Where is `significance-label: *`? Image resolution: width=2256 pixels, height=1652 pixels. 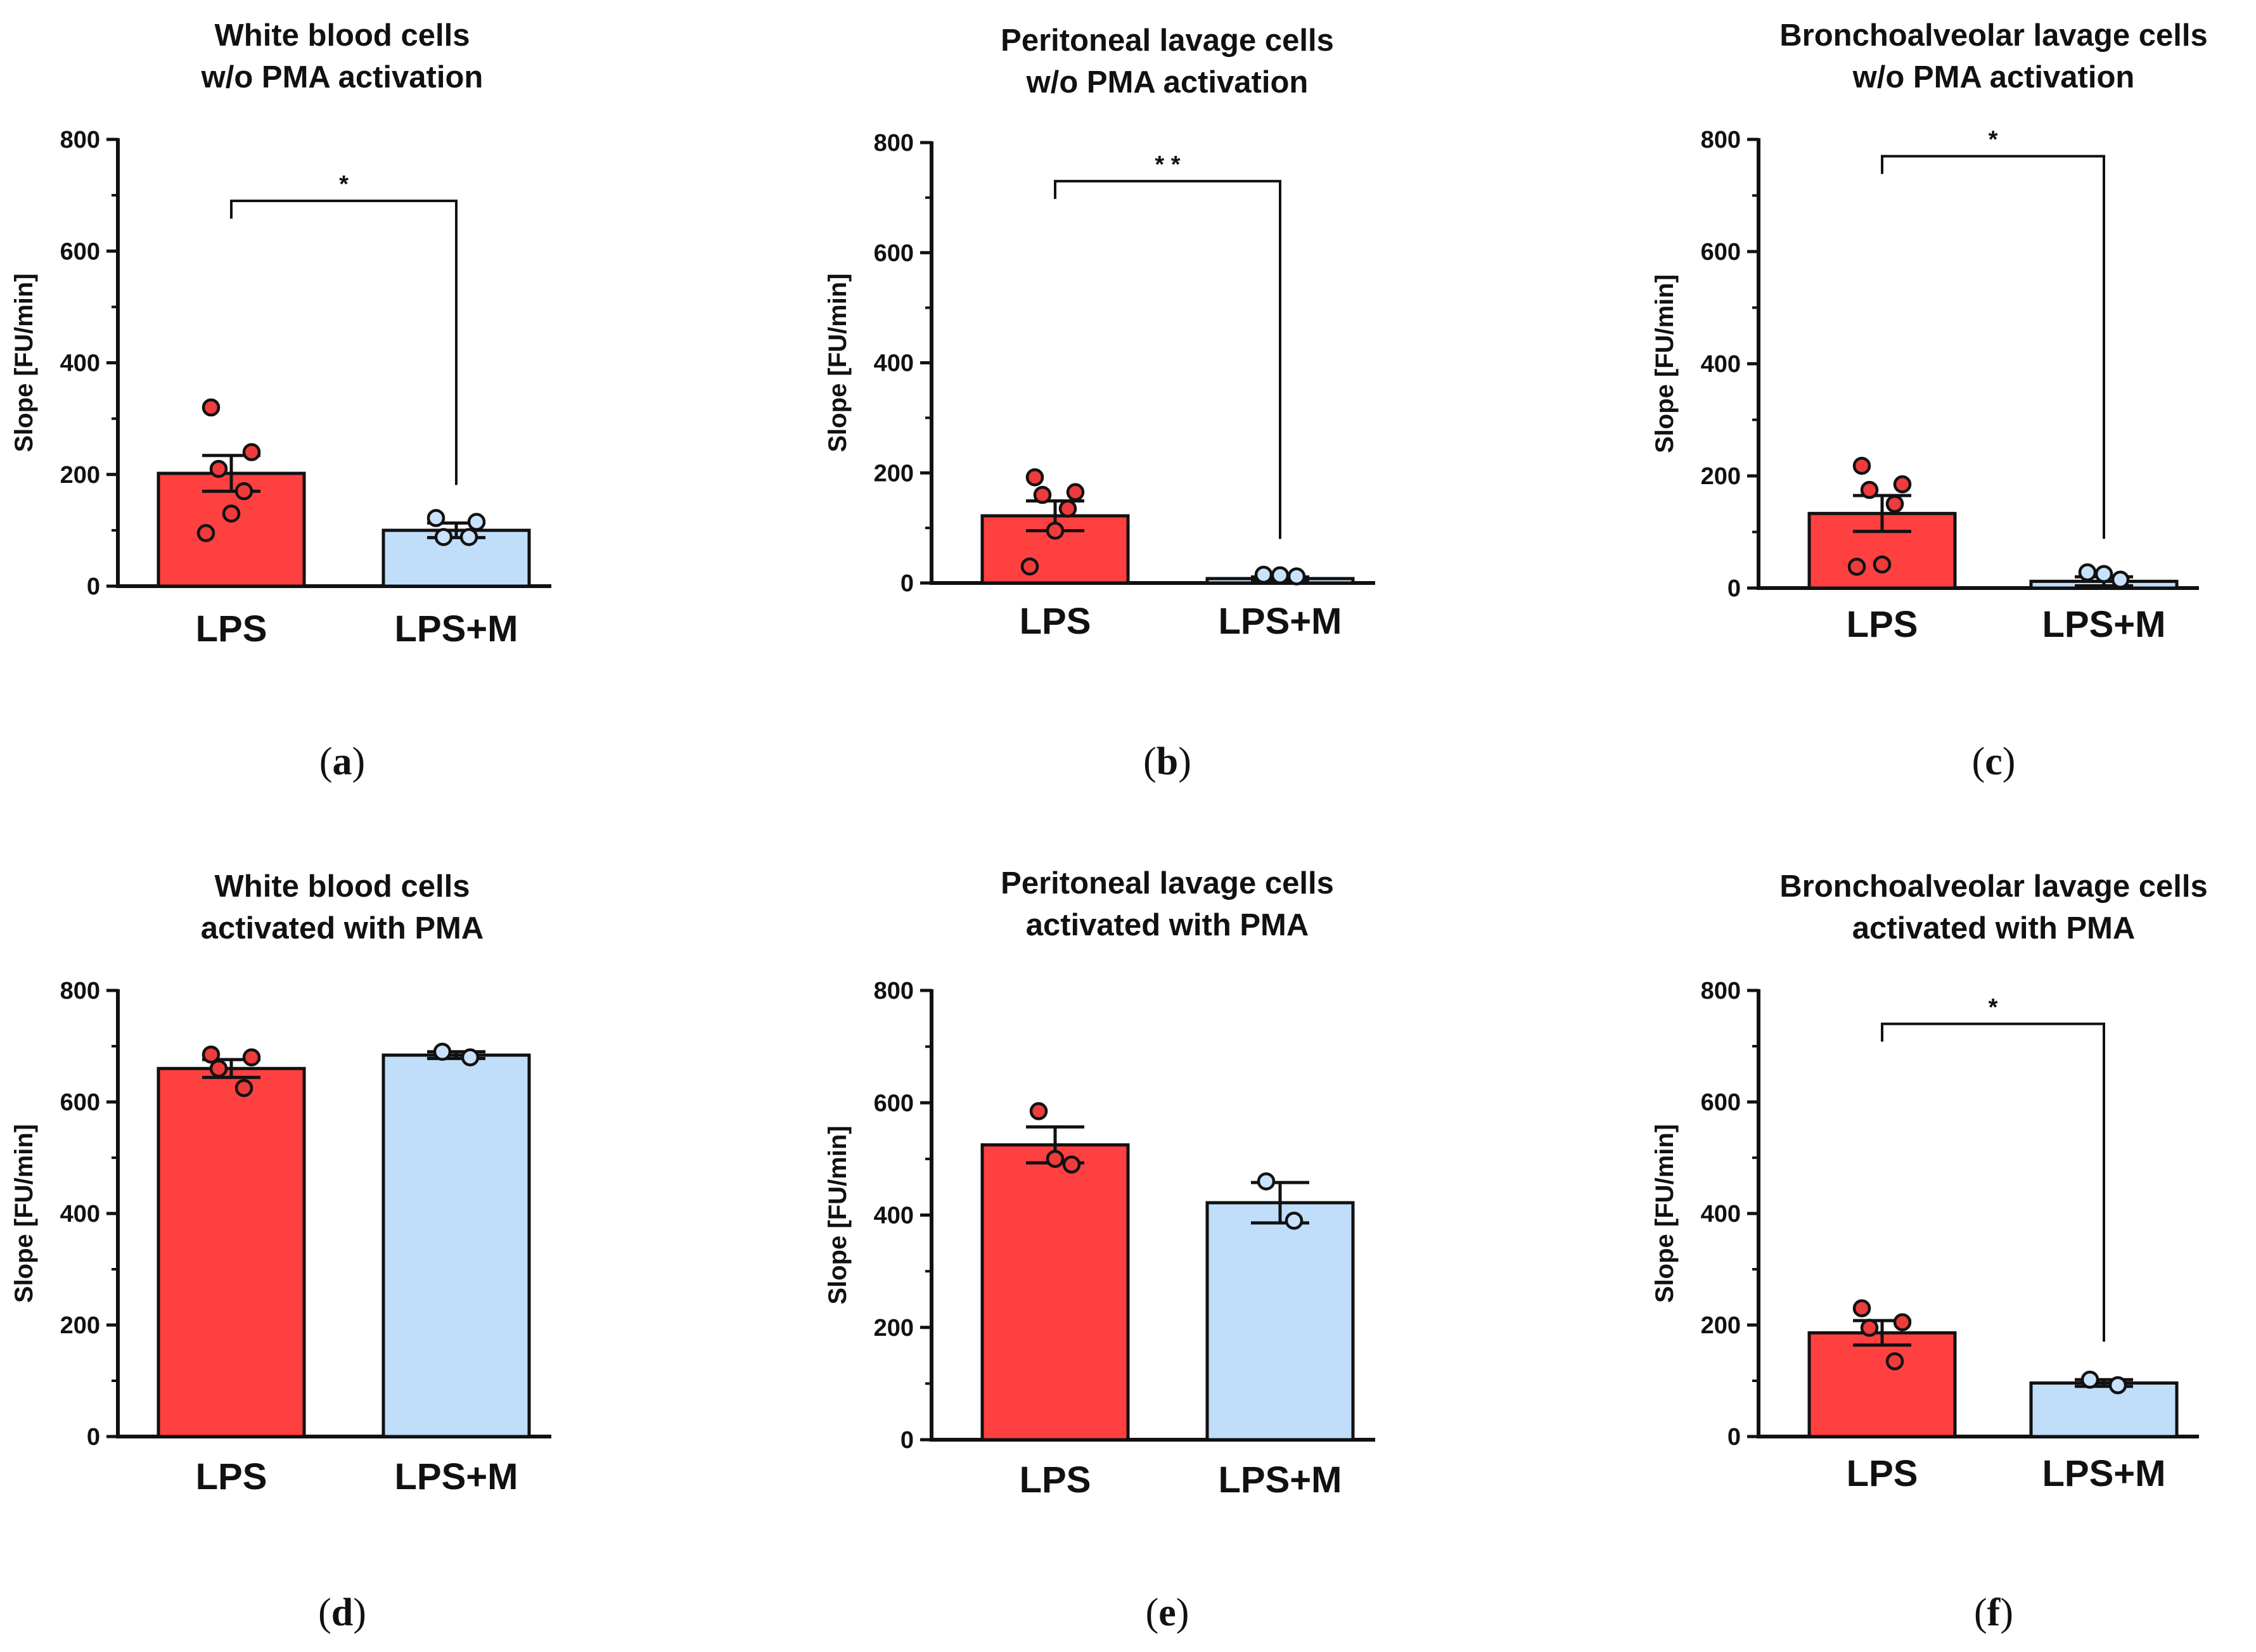 significance-label: * is located at coordinates (344, 184).